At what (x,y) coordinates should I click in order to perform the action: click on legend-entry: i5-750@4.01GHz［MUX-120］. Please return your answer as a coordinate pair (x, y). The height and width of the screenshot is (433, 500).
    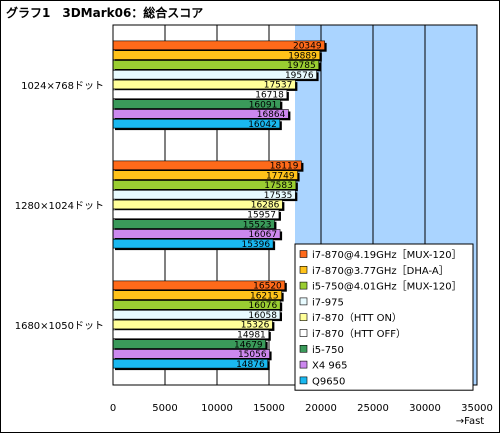
    Looking at the image, I should click on (387, 287).